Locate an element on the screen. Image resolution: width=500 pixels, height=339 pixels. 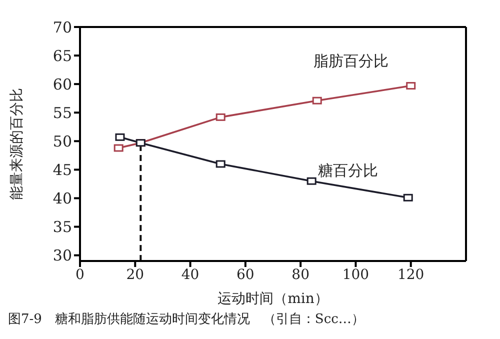
y-tick-label: 40 is located at coordinates (62, 199).